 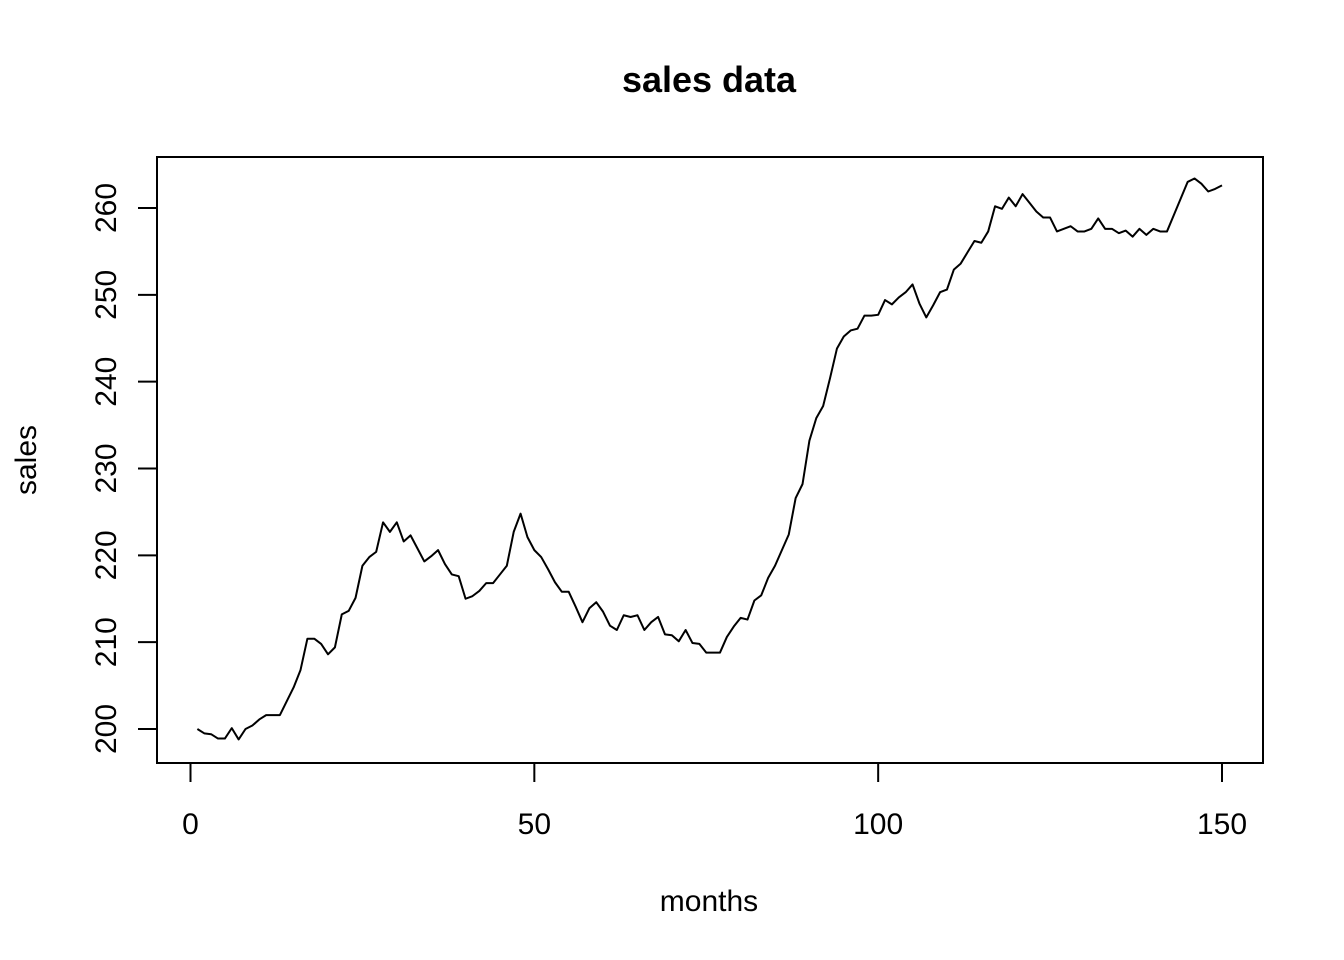 What do you see at coordinates (26, 460) in the screenshot?
I see `y-axis-label: sales` at bounding box center [26, 460].